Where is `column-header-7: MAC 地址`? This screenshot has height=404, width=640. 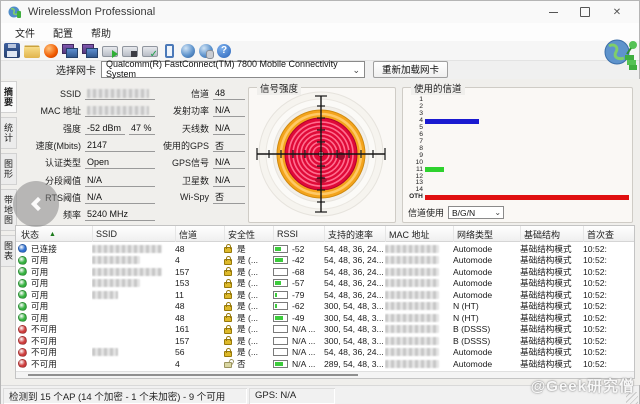 column-header-7: MAC 地址 is located at coordinates (418, 234).